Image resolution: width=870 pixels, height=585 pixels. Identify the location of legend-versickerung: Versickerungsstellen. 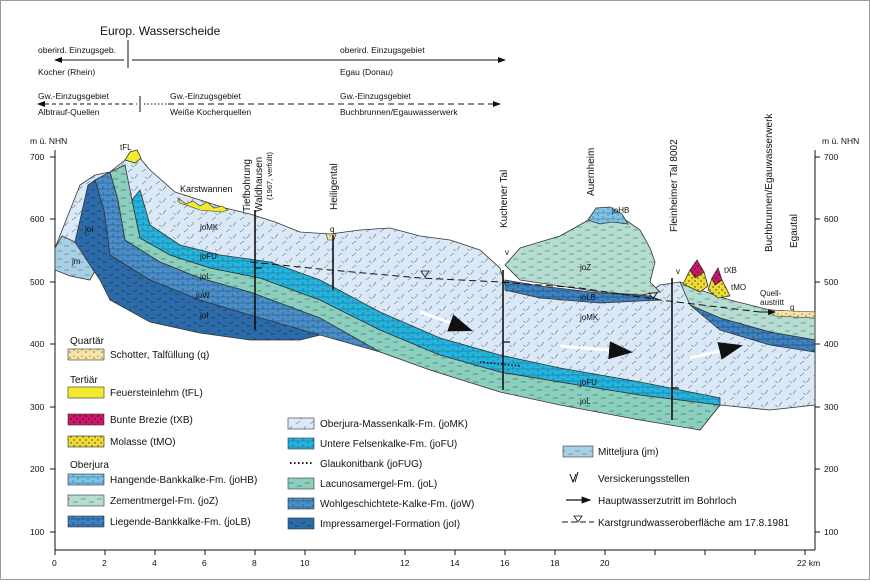
(644, 479).